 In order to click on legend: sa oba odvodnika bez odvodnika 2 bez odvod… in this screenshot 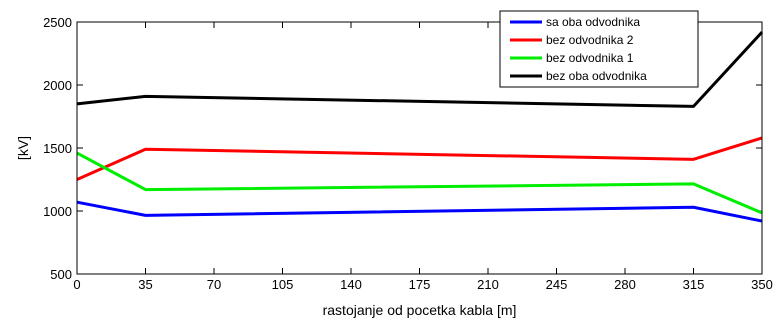, I will do `click(599, 49)`.